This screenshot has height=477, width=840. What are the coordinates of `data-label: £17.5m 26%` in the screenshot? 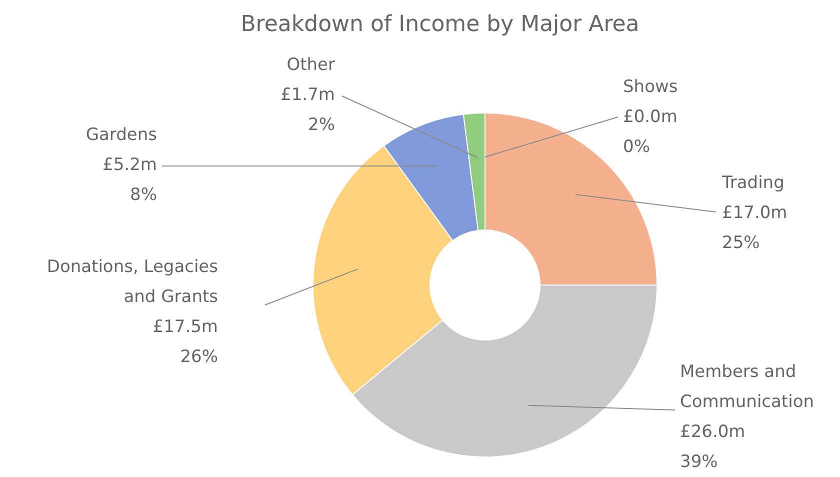 It's located at (185, 342).